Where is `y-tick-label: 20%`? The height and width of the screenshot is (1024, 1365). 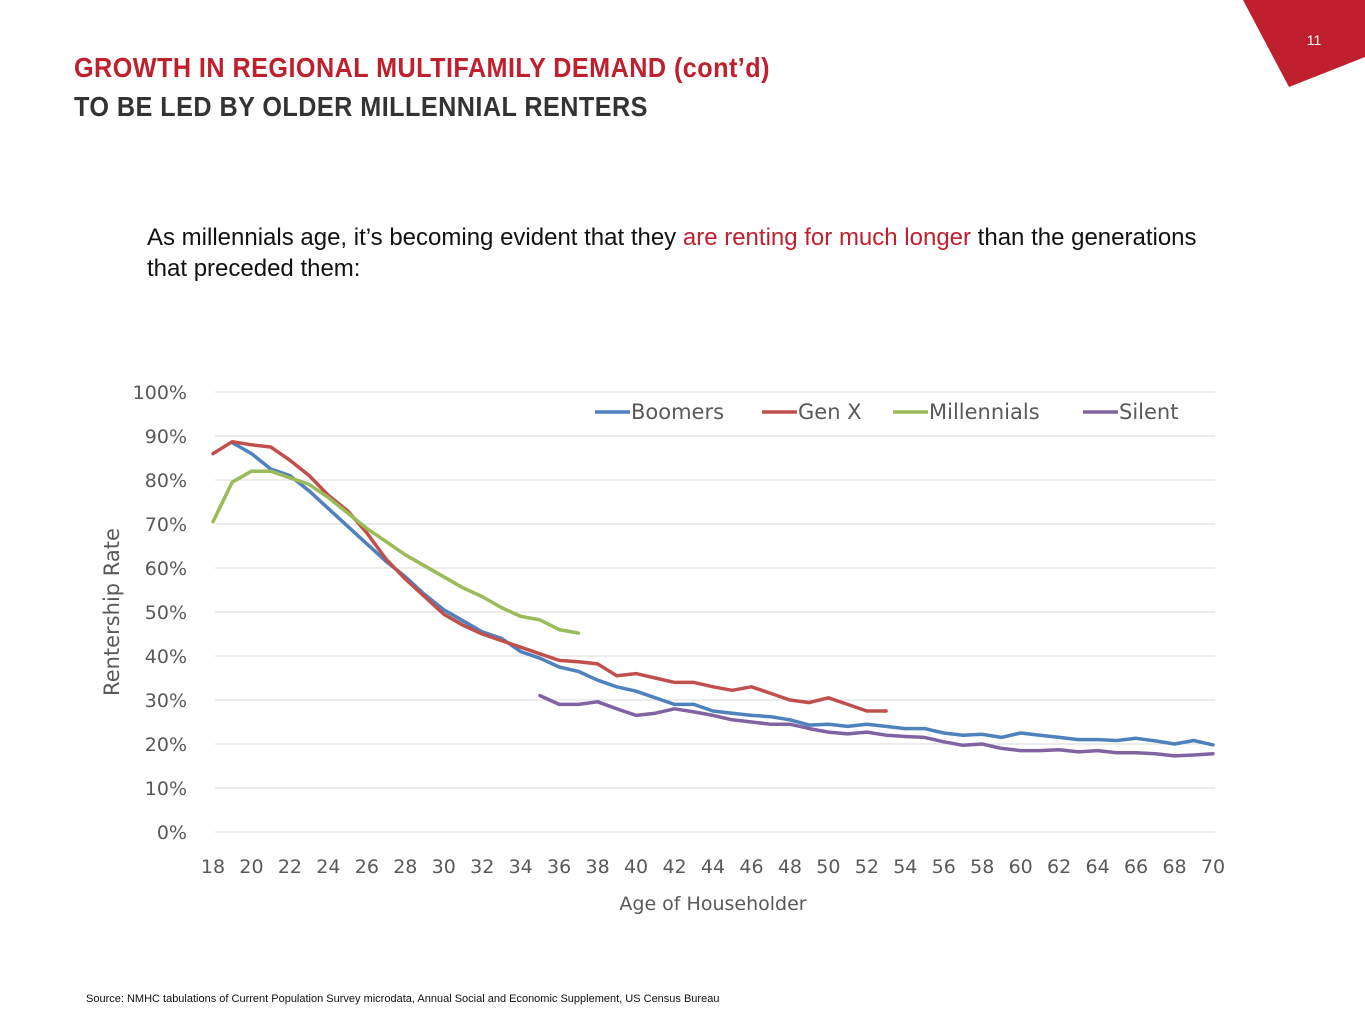 y-tick-label: 20% is located at coordinates (166, 745).